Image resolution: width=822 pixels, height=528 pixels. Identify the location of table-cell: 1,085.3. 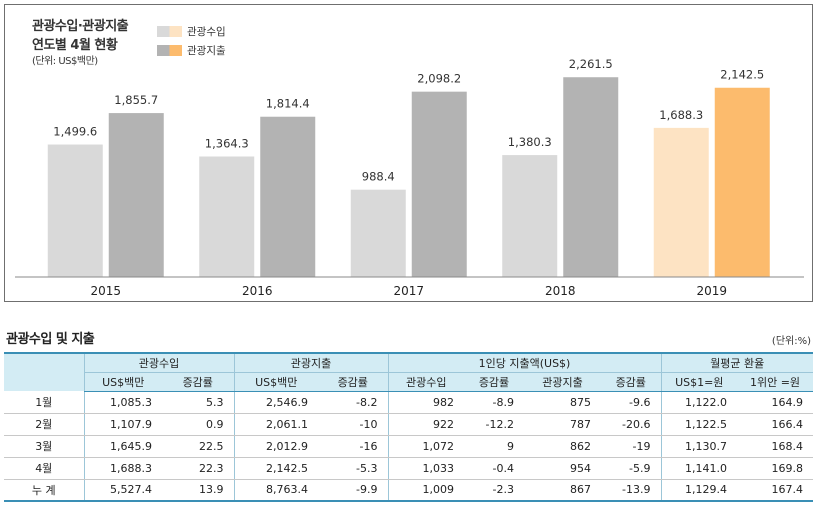
(122, 402).